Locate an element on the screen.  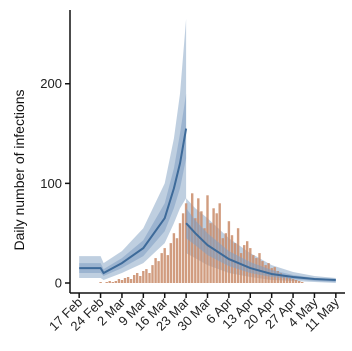
band-inner-post is located at coordinates (261, 245).